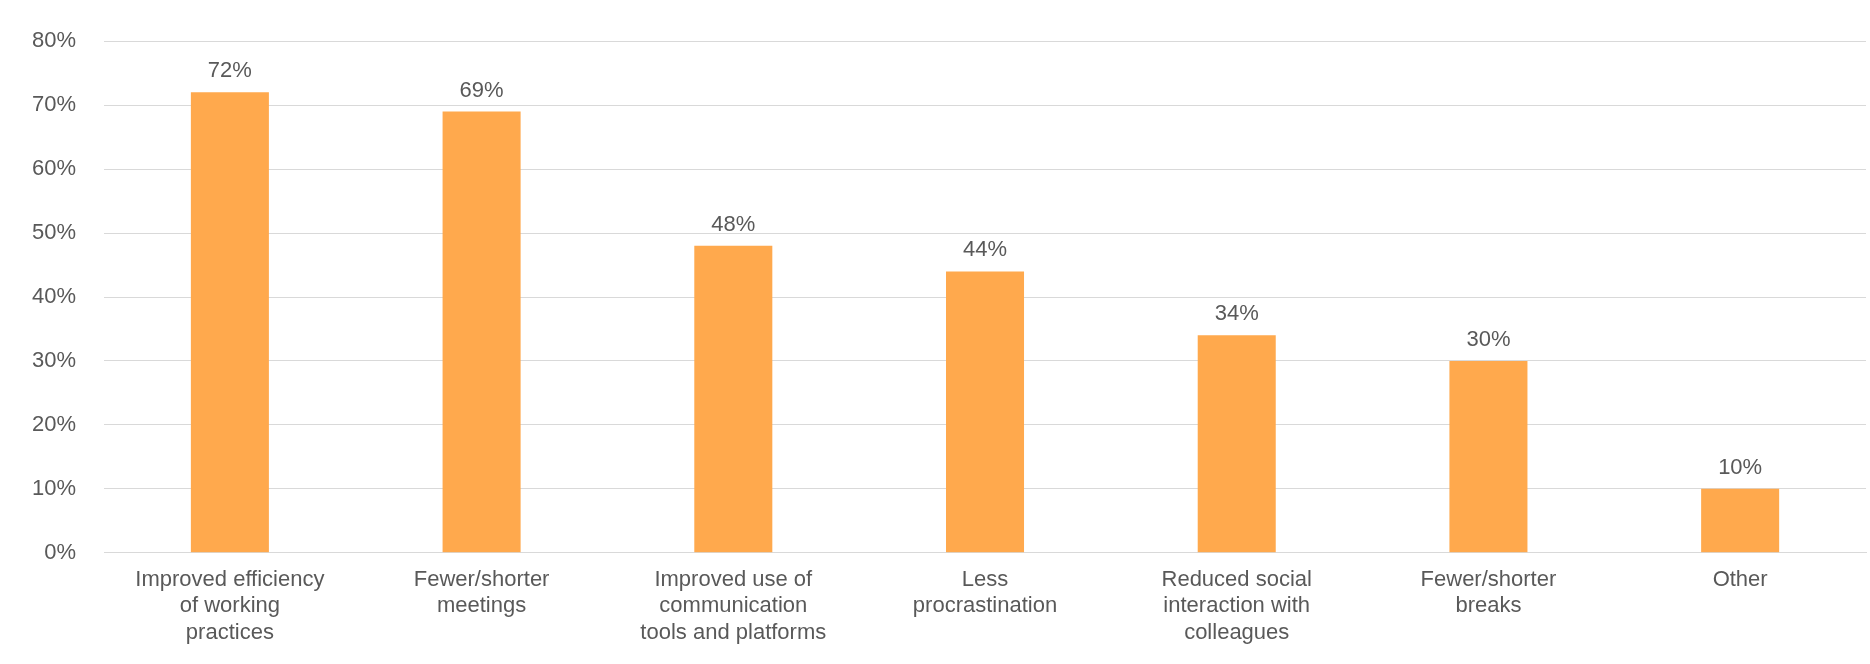  What do you see at coordinates (54, 168) in the screenshot?
I see `y-tick-label: 60%` at bounding box center [54, 168].